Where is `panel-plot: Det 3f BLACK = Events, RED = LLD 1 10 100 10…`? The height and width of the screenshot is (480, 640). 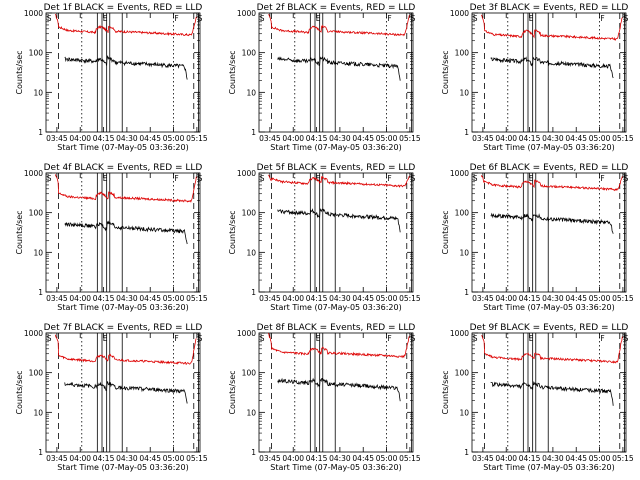
panel-plot: Det 3f BLACK = Events, RED = LLD 1 10 100 10… is located at coordinates (537, 77).